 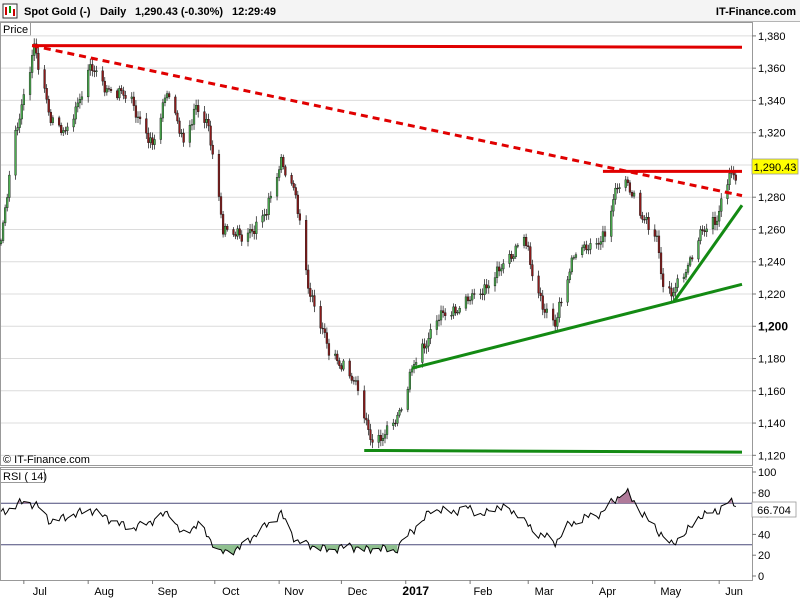 What do you see at coordinates (400, 11) in the screenshot?
I see `header-bar` at bounding box center [400, 11].